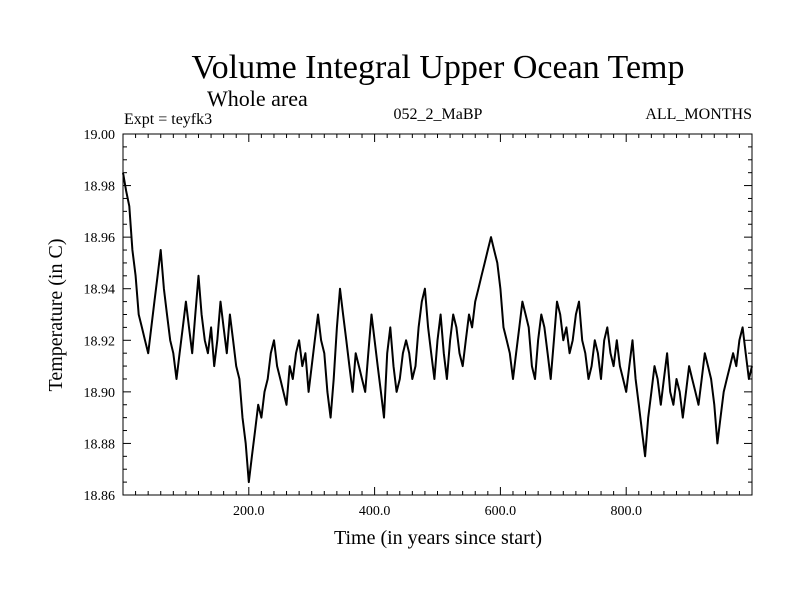 The height and width of the screenshot is (600, 800). What do you see at coordinates (100, 238) in the screenshot?
I see `y-tick-label: 18.96` at bounding box center [100, 238].